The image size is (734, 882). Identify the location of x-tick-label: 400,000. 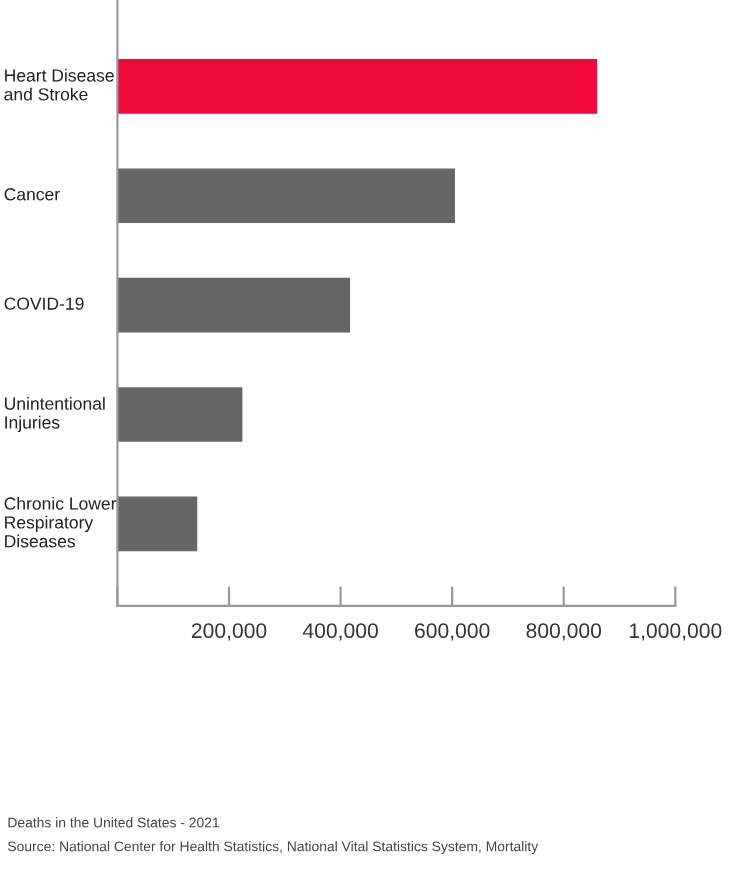
(340, 632).